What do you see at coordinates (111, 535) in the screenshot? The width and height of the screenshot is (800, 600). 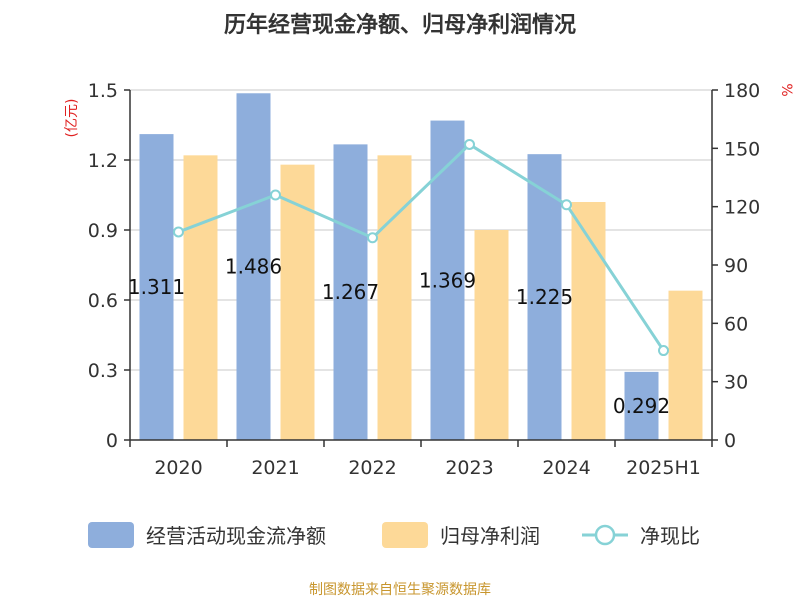 I see `legend-swatch-cashflow` at bounding box center [111, 535].